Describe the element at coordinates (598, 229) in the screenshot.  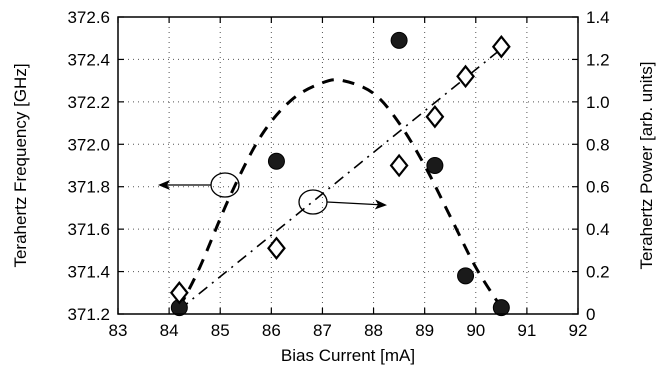
I see `y2-tick-label: 0.4` at that location.